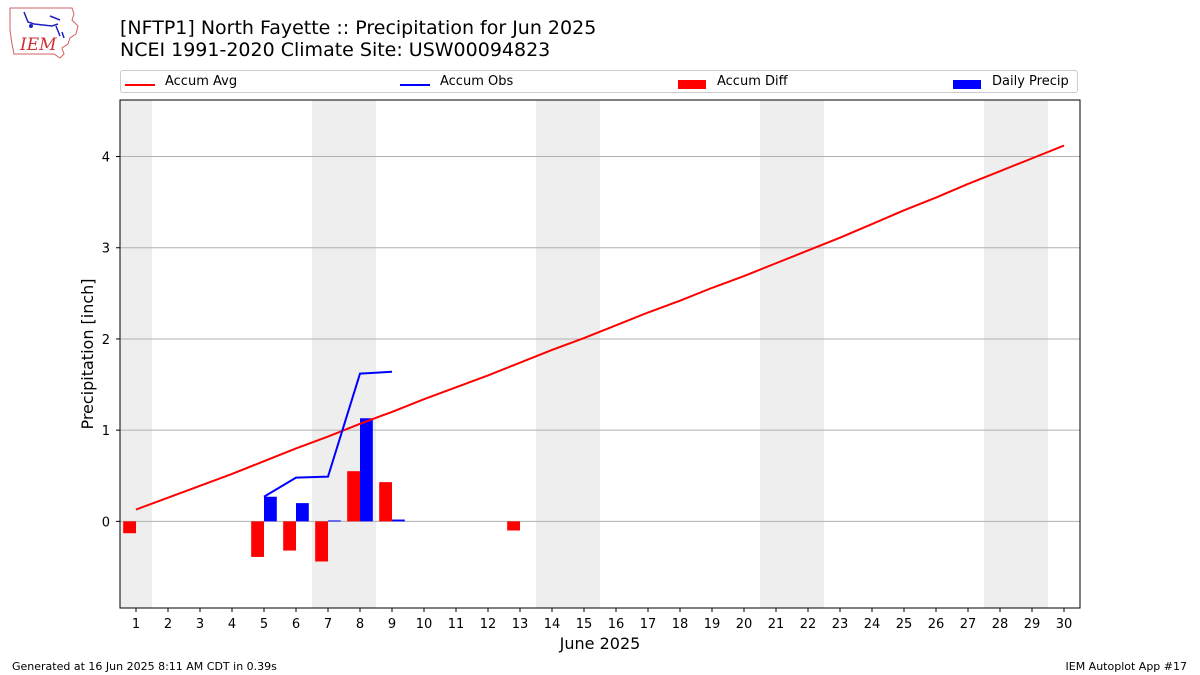 The height and width of the screenshot is (675, 1200). What do you see at coordinates (87, 353) in the screenshot?
I see `y-axis-label: Precipitation [inch]` at bounding box center [87, 353].